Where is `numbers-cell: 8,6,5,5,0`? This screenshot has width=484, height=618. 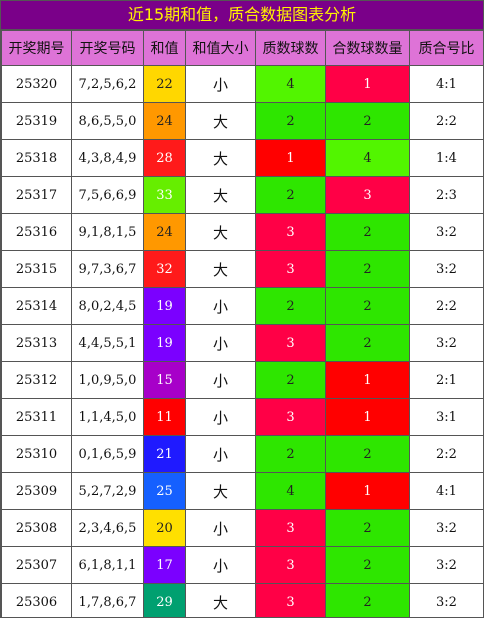 numbers-cell: 8,6,5,5,0 is located at coordinates (107, 121).